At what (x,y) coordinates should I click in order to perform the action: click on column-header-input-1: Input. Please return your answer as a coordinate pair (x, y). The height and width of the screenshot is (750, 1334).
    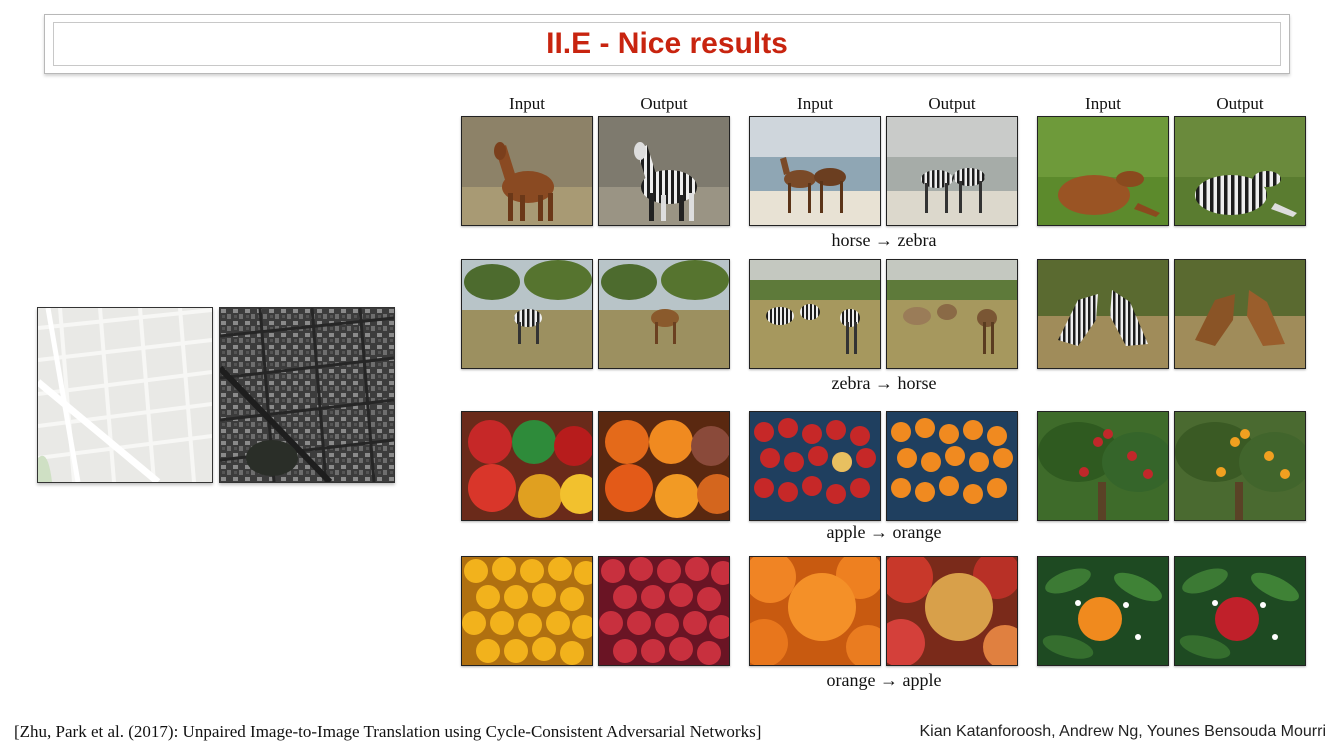
    Looking at the image, I should click on (527, 103).